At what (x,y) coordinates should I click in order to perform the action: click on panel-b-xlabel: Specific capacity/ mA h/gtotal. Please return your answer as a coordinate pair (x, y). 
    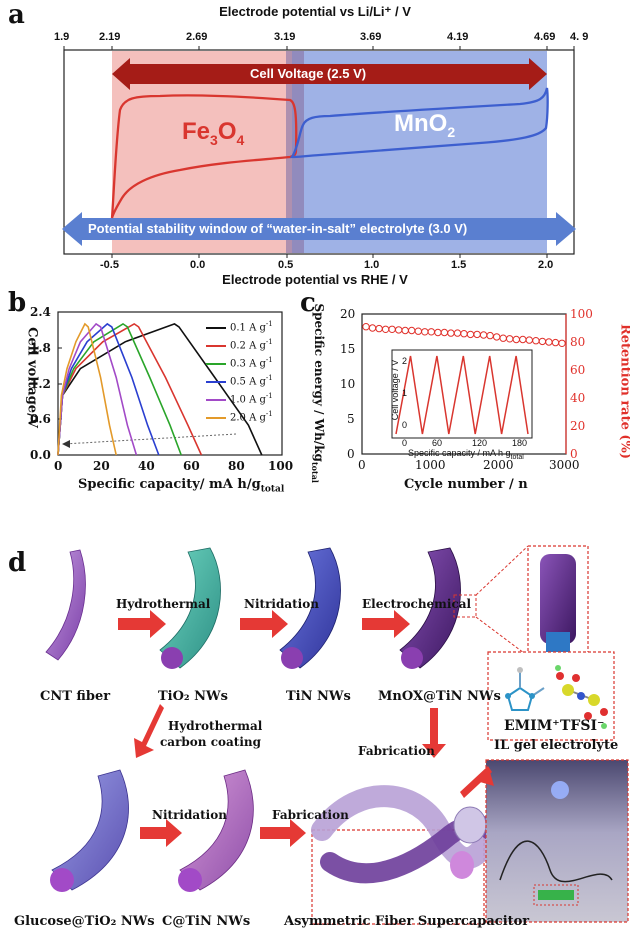
    Looking at the image, I should click on (181, 486).